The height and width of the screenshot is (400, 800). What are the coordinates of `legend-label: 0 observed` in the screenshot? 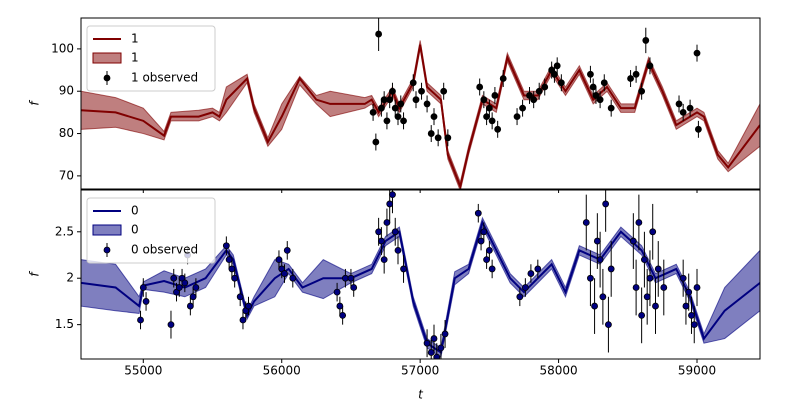 It's located at (164, 250).